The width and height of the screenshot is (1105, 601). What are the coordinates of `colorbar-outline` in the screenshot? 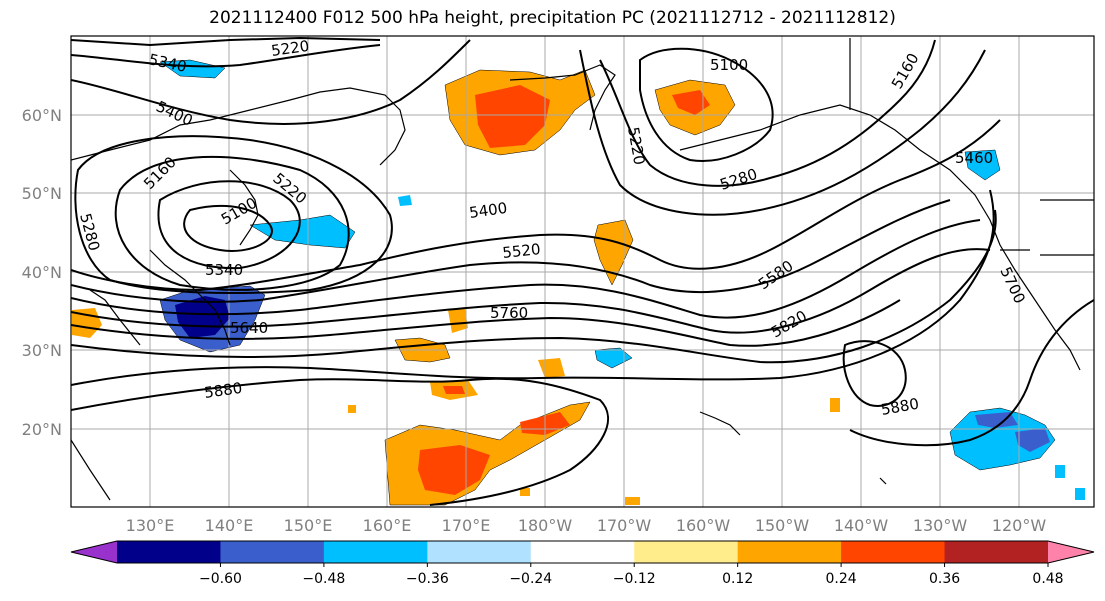 It's located at (582, 552).